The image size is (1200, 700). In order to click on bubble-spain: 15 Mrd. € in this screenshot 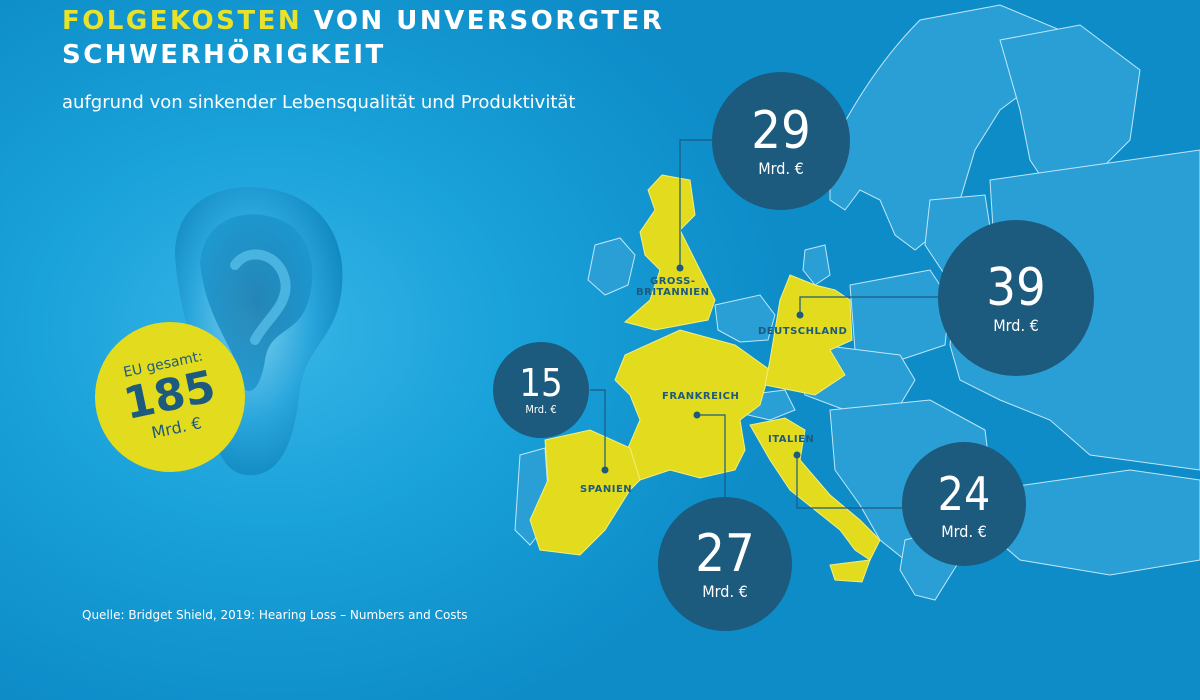, I will do `click(541, 390)`.